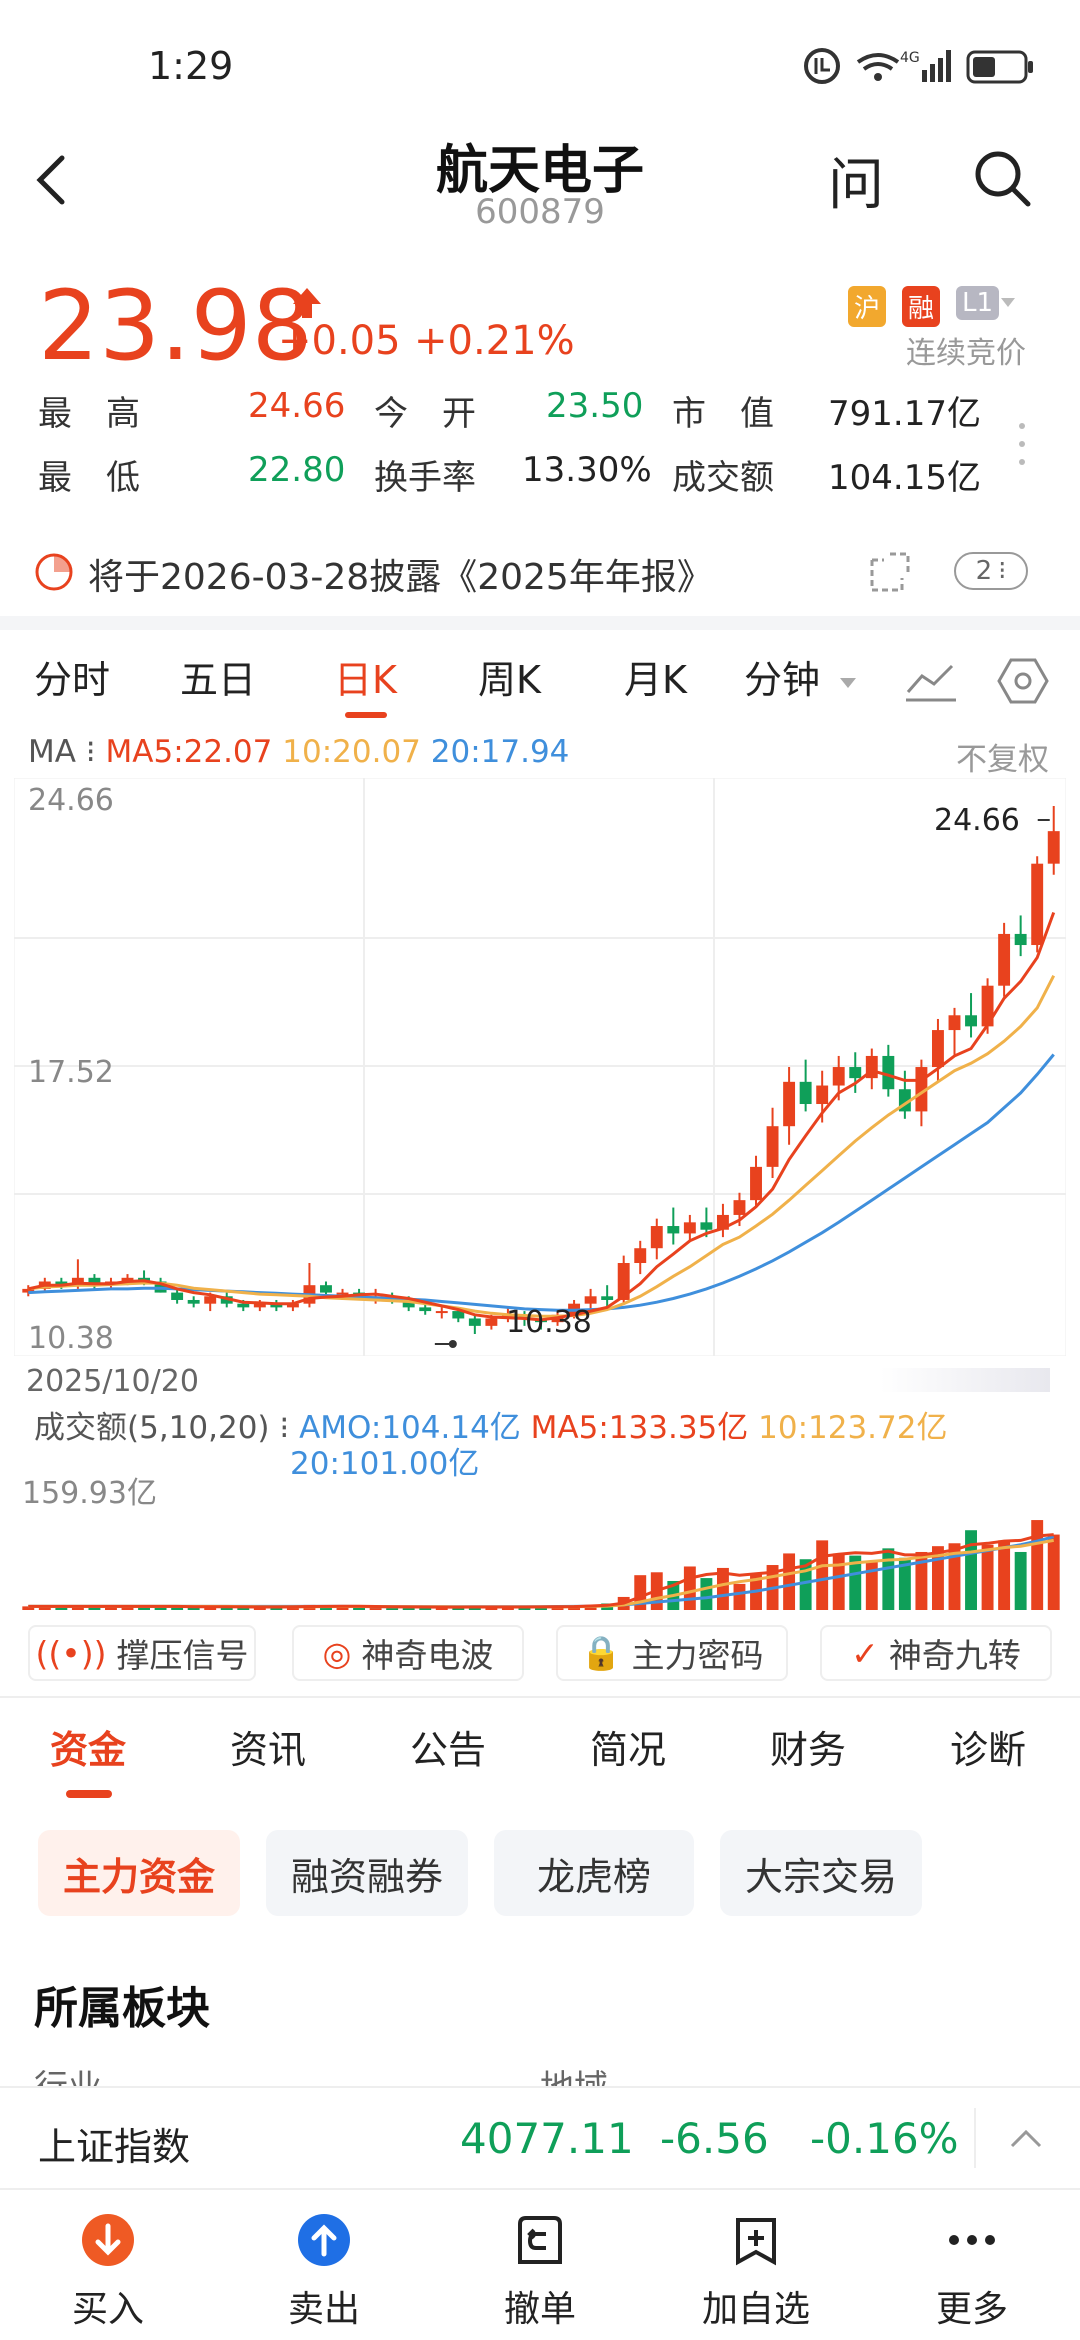  Describe the element at coordinates (71, 1072) in the screenshot. I see `y-mid-label: 17.52` at that location.